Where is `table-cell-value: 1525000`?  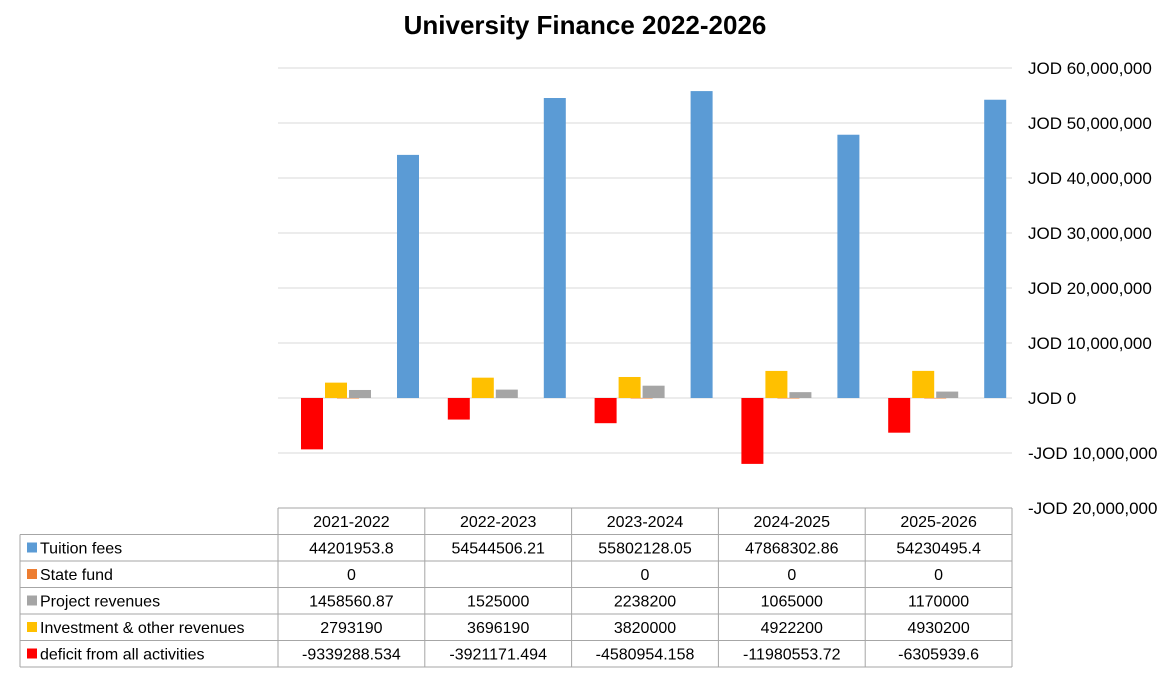
table-cell-value: 1525000 is located at coordinates (498, 602).